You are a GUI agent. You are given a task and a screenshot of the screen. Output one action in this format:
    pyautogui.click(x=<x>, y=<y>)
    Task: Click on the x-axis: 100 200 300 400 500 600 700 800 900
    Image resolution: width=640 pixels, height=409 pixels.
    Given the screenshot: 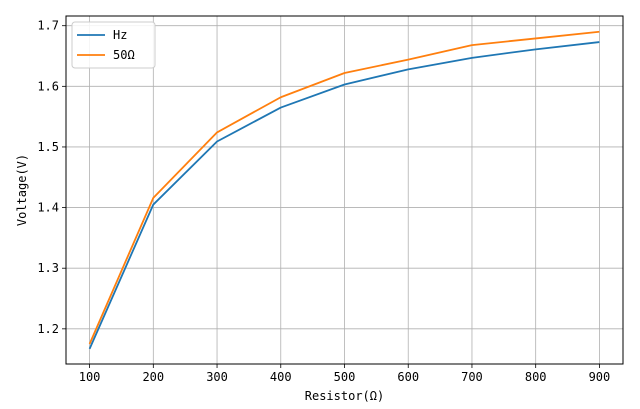 What is the action you would take?
    pyautogui.click(x=345, y=374)
    